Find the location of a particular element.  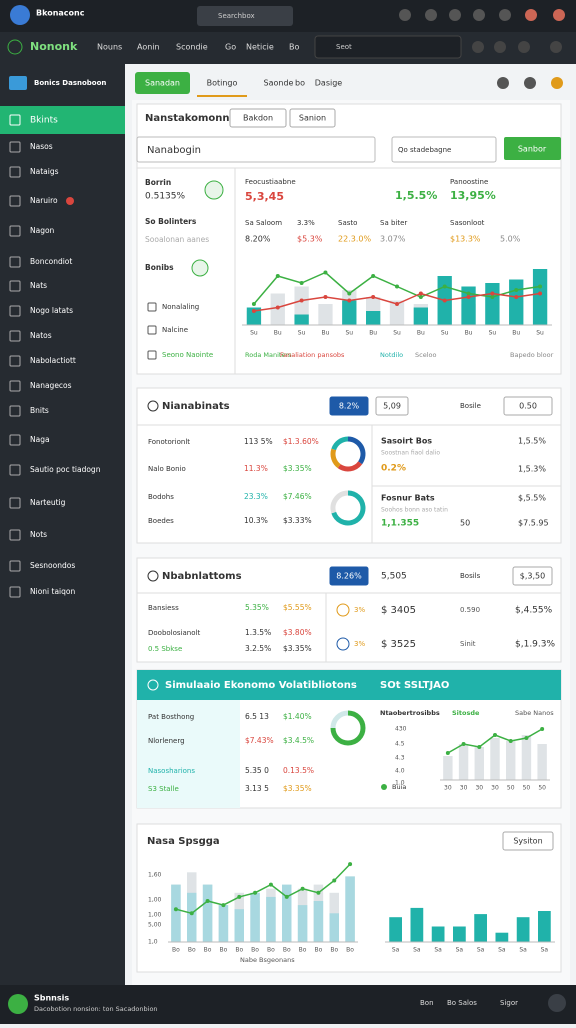

nav-icon is located at coordinates (524, 47).